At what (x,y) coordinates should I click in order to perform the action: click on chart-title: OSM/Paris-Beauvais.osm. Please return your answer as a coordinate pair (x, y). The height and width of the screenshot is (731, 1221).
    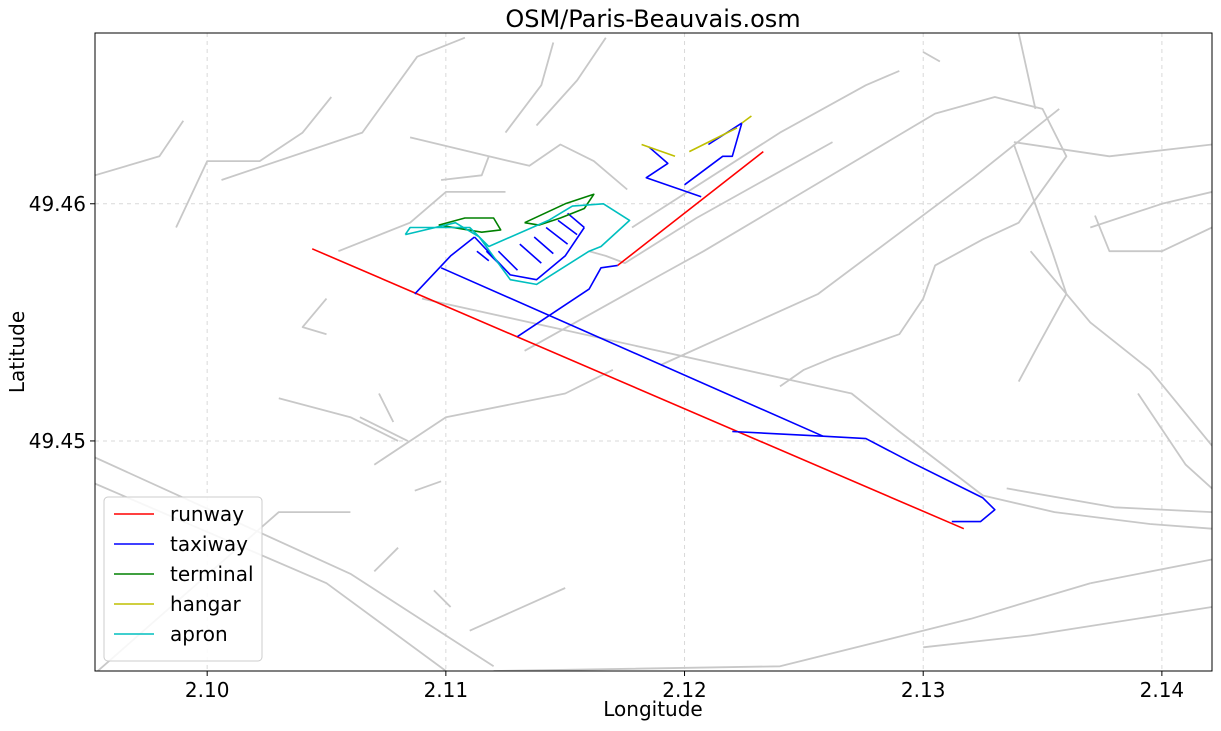
    Looking at the image, I should click on (652, 19).